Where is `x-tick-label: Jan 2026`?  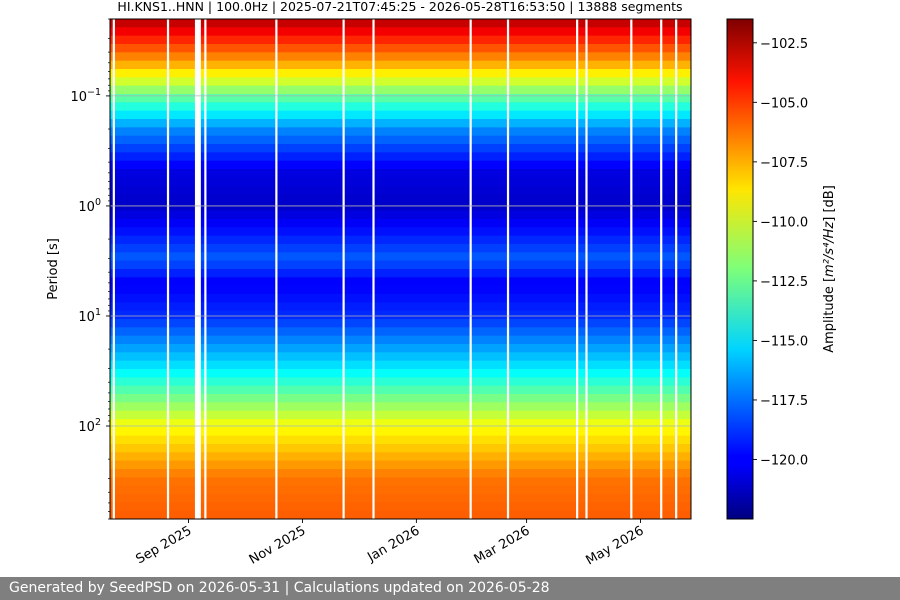
x-tick-label: Jan 2026 is located at coordinates (393, 544).